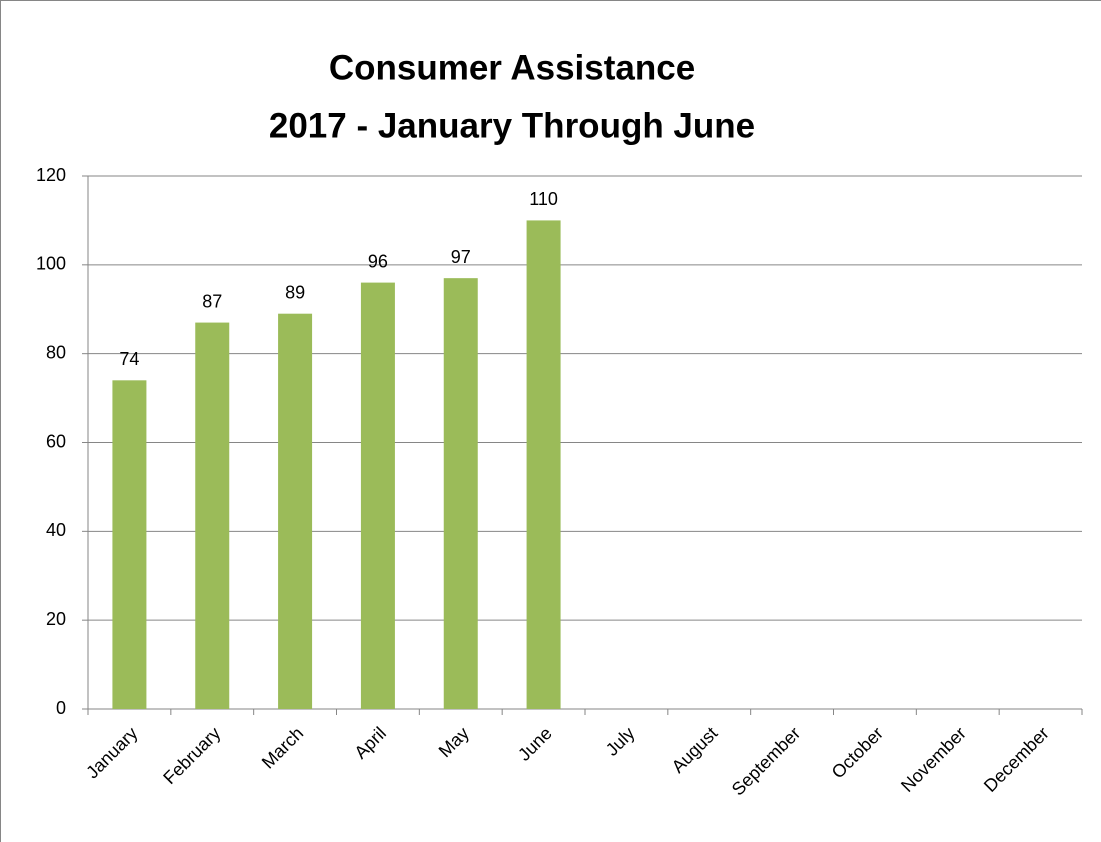 The width and height of the screenshot is (1101, 842). I want to click on data-label: 74, so click(129, 359).